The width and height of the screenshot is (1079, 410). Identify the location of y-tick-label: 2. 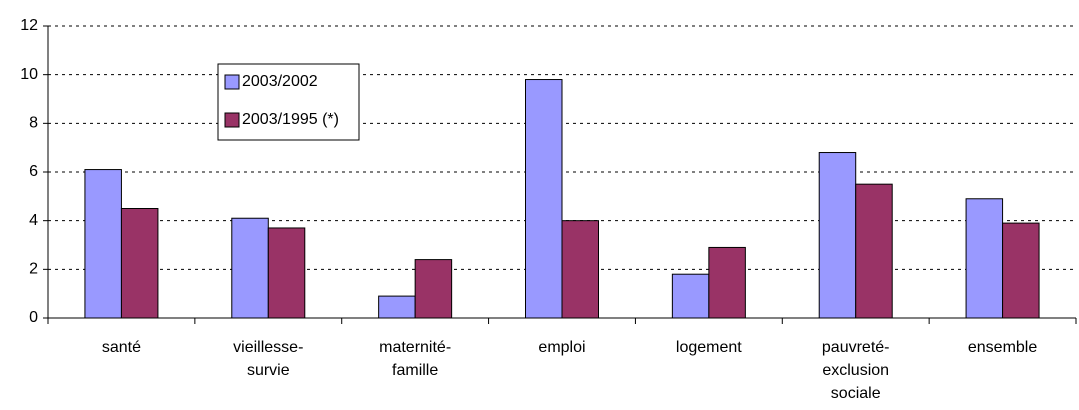
(33, 269).